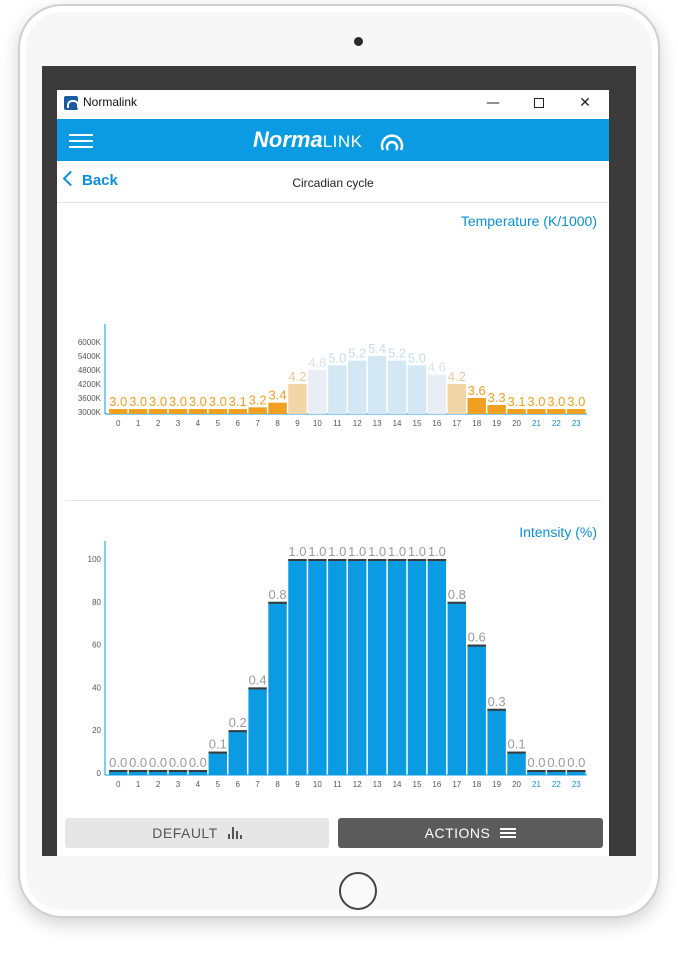  Describe the element at coordinates (377, 348) in the screenshot. I see `data-label: 5.4` at that location.